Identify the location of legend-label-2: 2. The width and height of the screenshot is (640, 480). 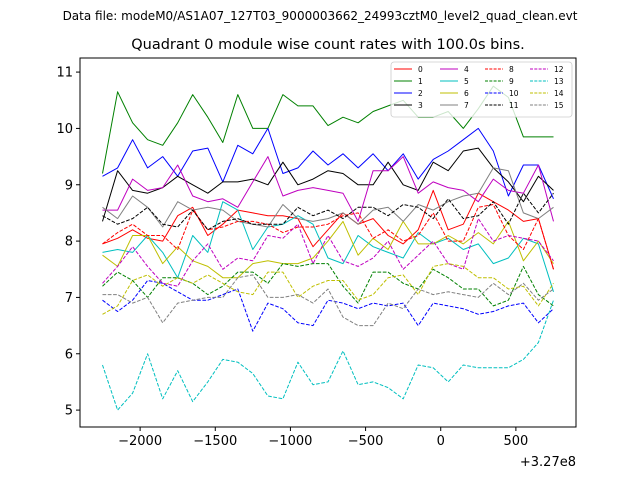
(420, 93).